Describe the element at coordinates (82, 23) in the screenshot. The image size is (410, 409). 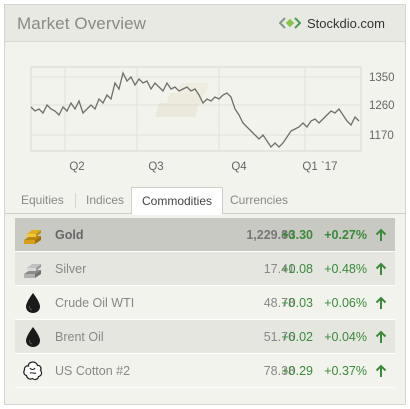
I see `widget-title: Market Overview` at that location.